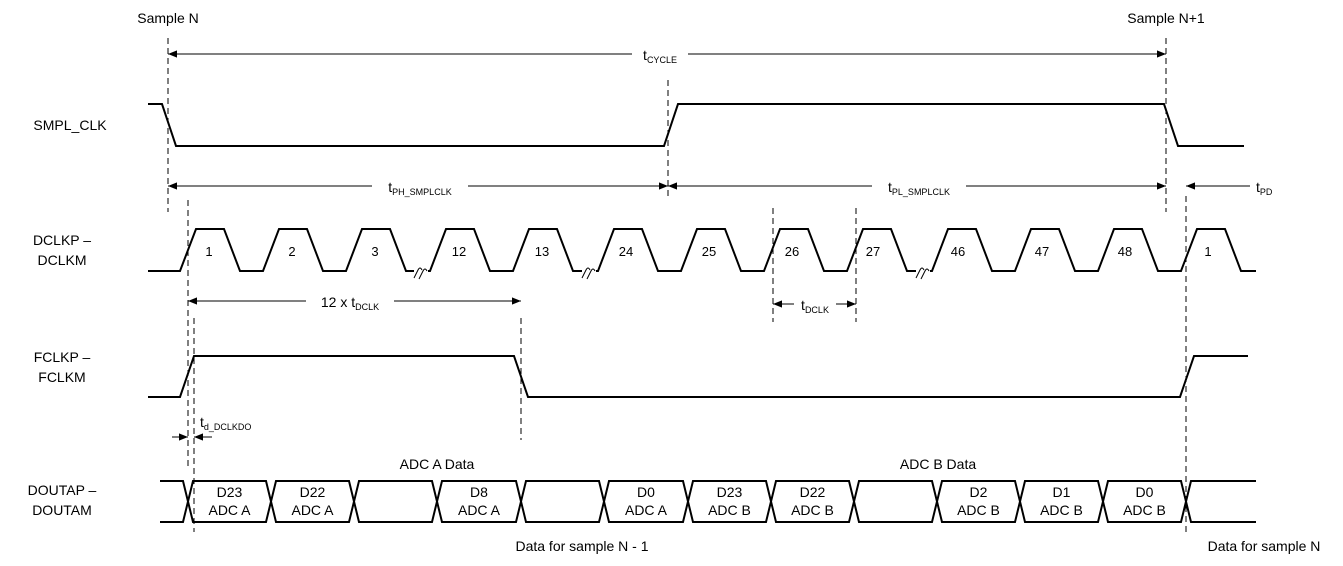  What do you see at coordinates (459, 251) in the screenshot?
I see `dclk-number: 12` at bounding box center [459, 251].